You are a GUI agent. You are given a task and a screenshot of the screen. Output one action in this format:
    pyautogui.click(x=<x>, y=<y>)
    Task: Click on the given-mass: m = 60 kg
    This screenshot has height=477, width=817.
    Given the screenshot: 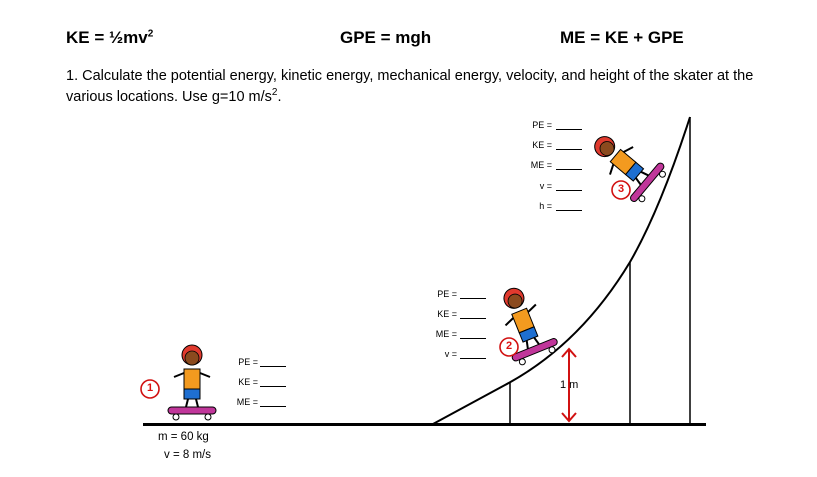 What is the action you would take?
    pyautogui.click(x=183, y=437)
    